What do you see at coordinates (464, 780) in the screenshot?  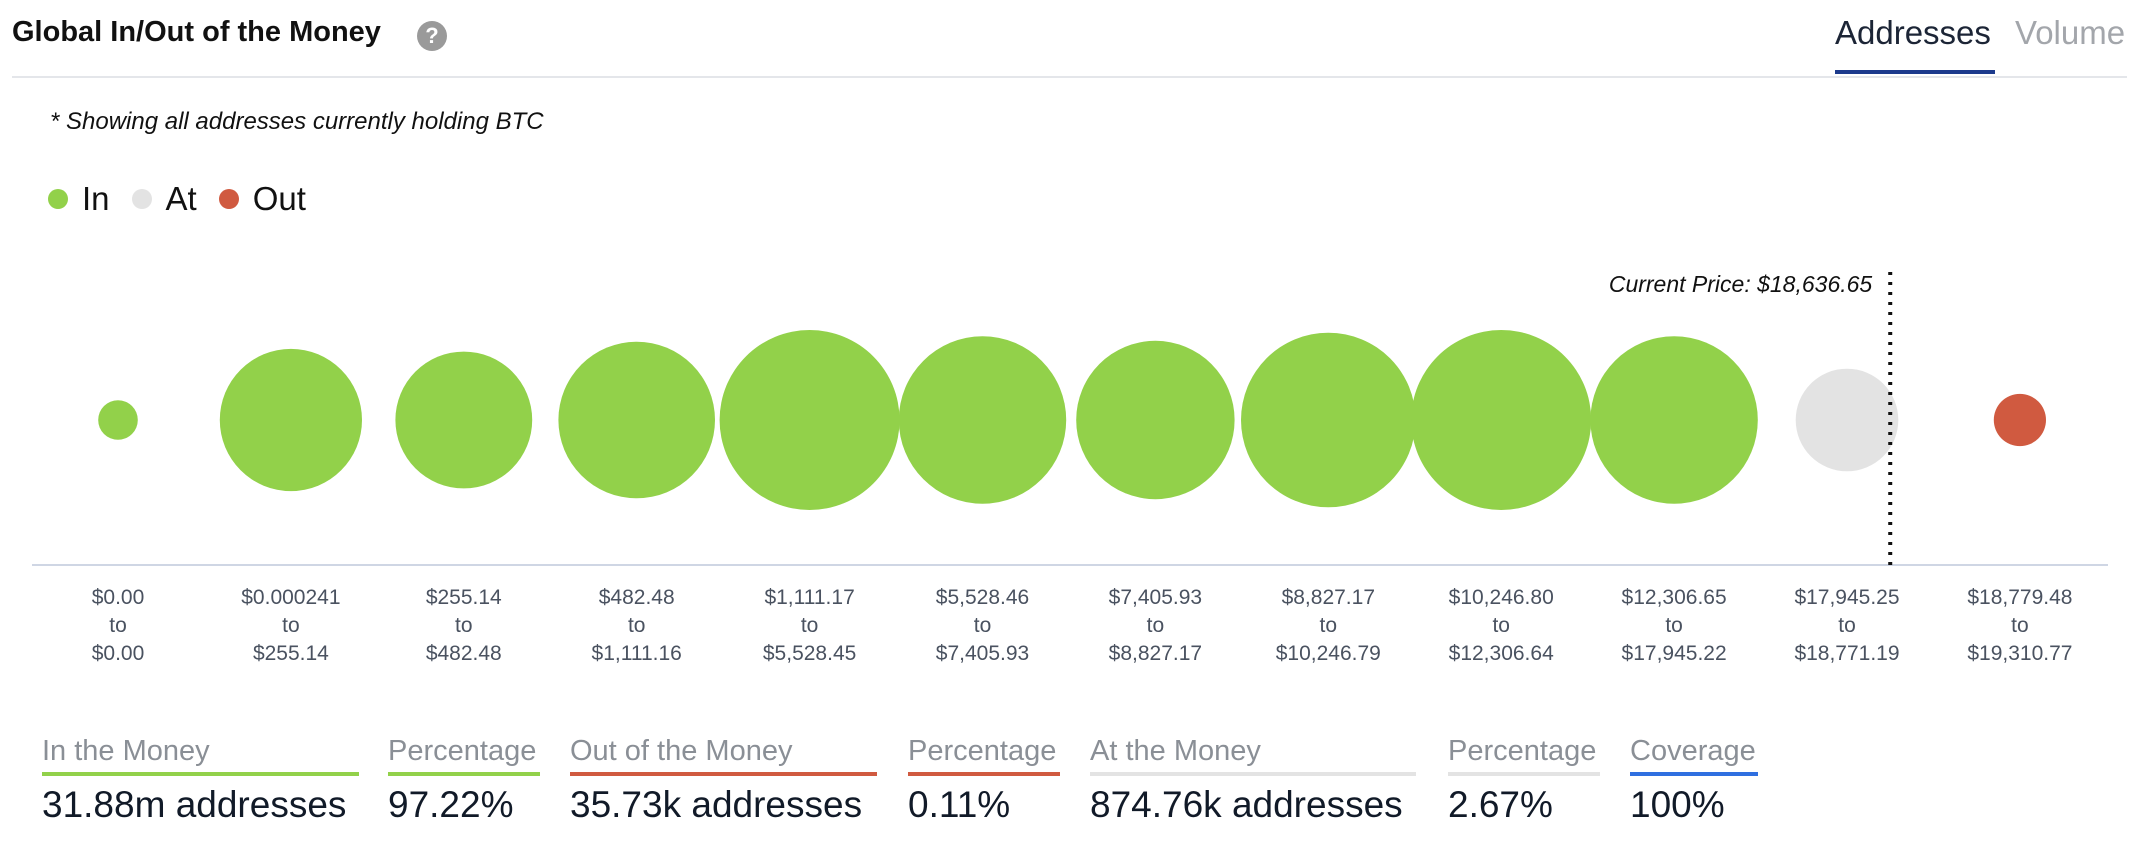 I see `stat-in-percentage: Percentage 97.22%` at bounding box center [464, 780].